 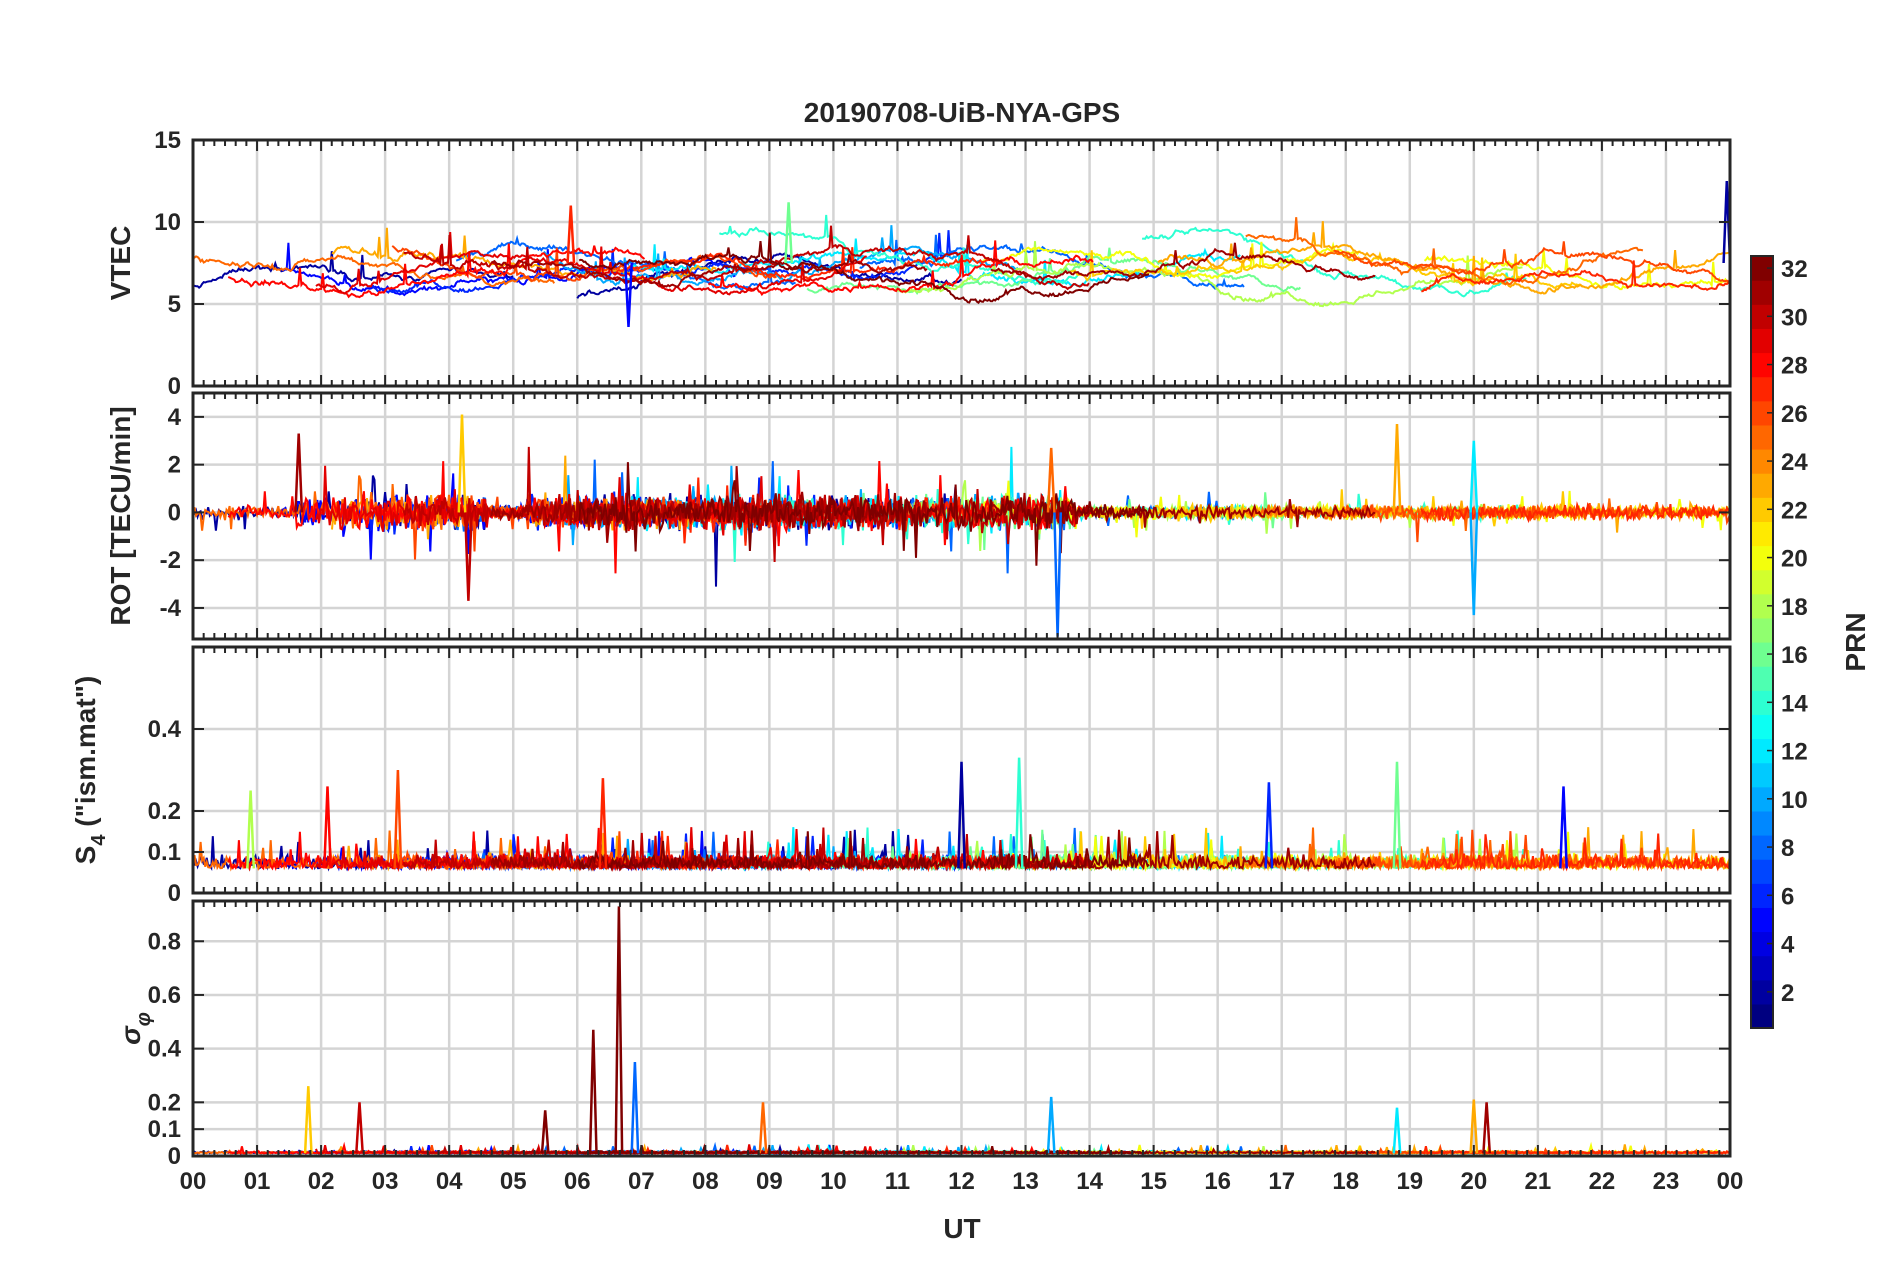 What do you see at coordinates (120, 515) in the screenshot?
I see `y-axis-label-rot: ROT [TECU/min]` at bounding box center [120, 515].